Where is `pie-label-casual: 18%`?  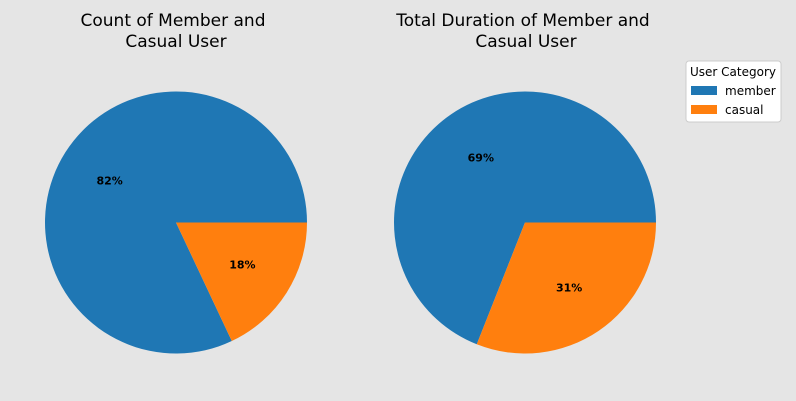 pie-label-casual: 18% is located at coordinates (242, 265).